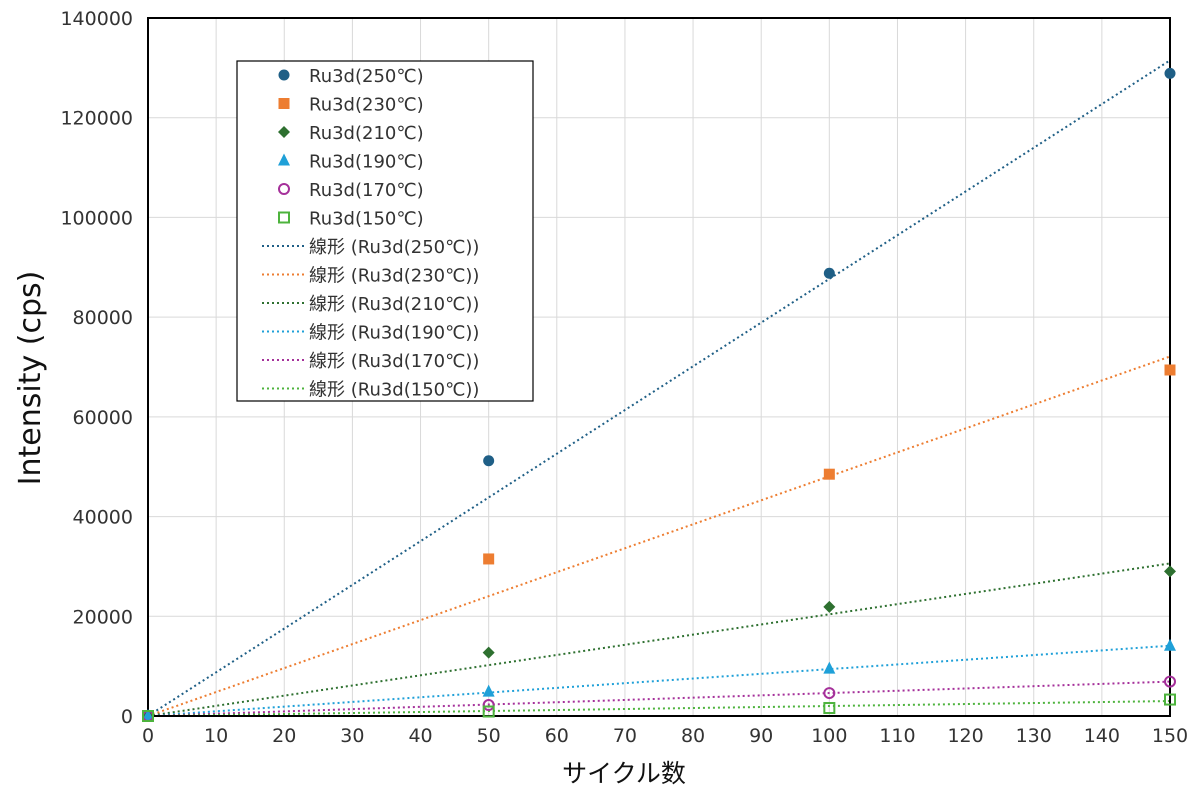  Describe the element at coordinates (366, 76) in the screenshot. I see `legend-entry: Ru3d(250℃)` at that location.